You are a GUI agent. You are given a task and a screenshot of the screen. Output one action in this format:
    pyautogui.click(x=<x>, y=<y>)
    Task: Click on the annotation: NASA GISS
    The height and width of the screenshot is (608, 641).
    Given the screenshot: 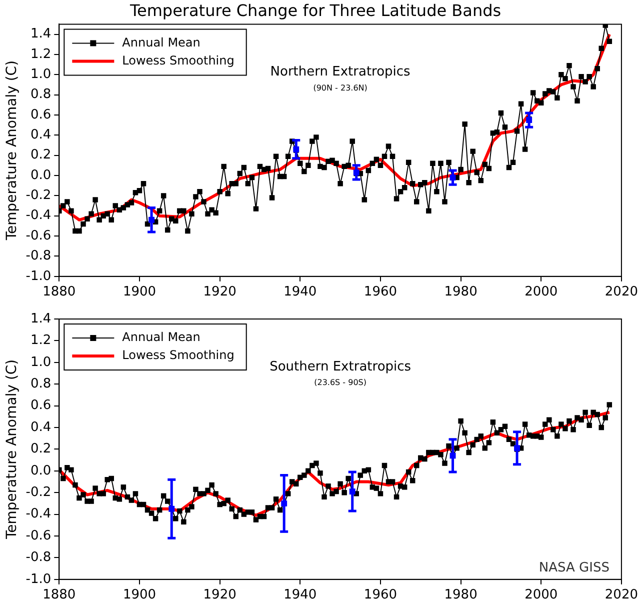 What is the action you would take?
    pyautogui.click(x=574, y=568)
    